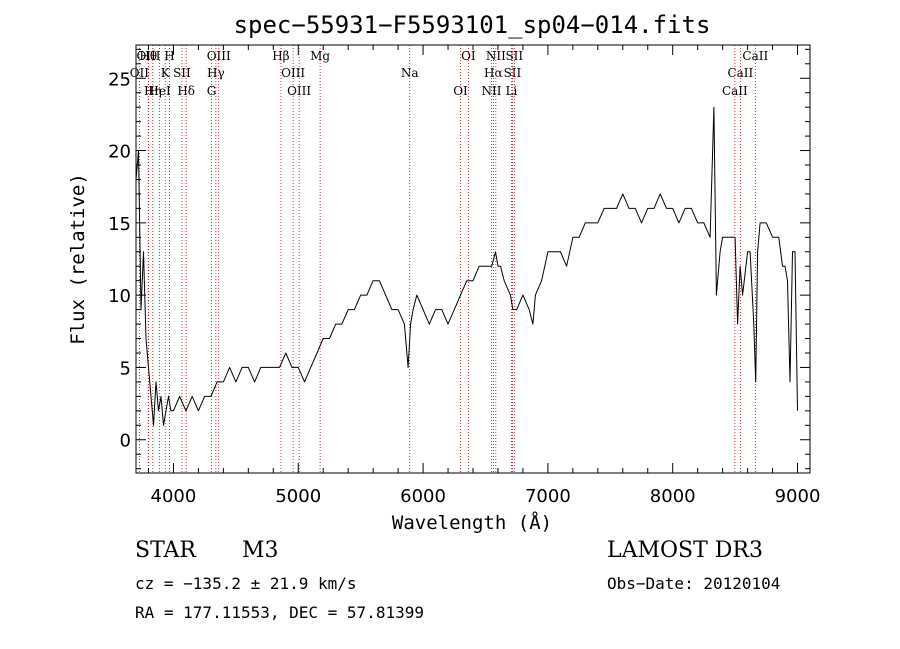 This screenshot has width=900, height=649. I want to click on y-axis-label: Flux (relative), so click(78, 259).